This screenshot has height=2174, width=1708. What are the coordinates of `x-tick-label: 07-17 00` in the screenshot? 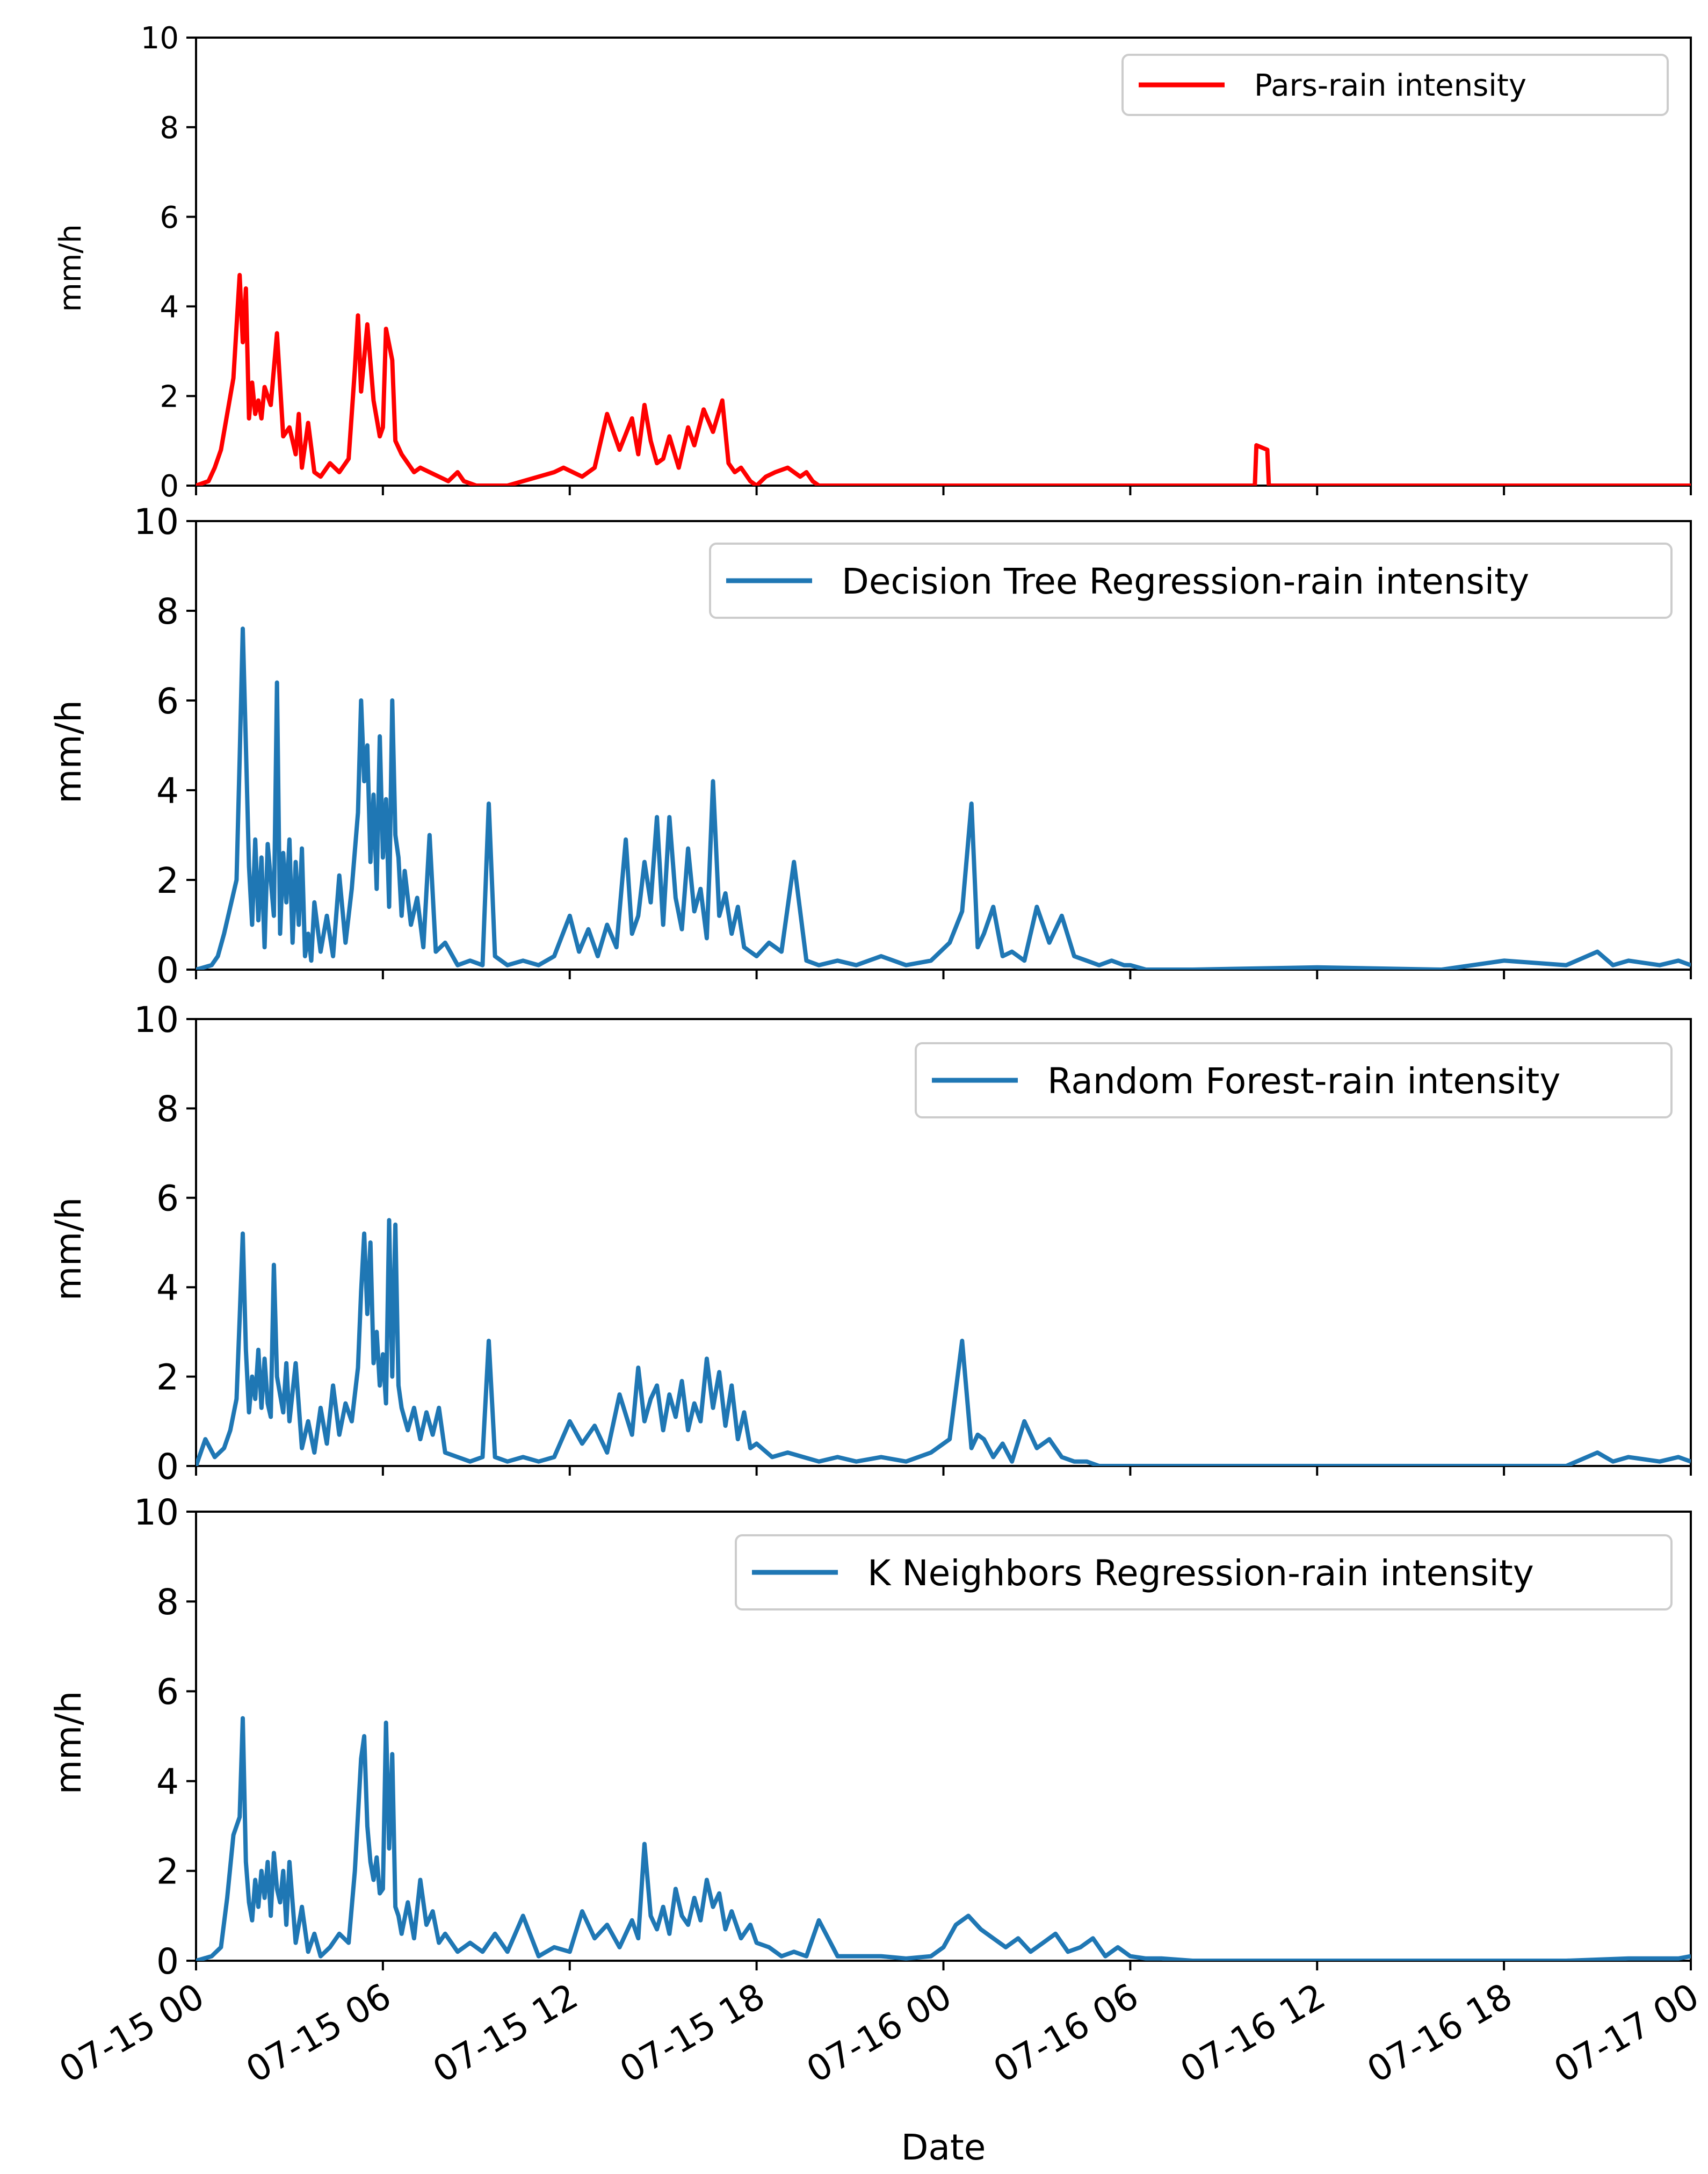 It's located at (1626, 2033).